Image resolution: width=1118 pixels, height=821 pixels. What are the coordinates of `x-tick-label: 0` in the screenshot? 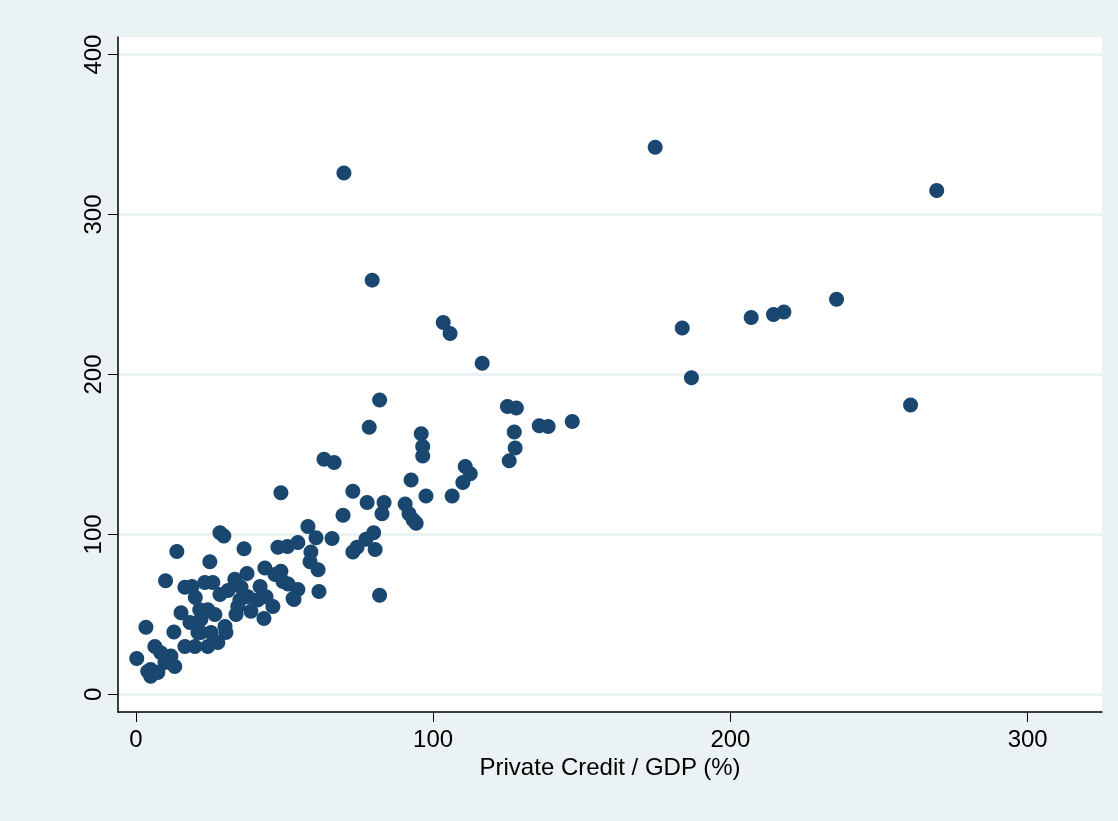 It's located at (136, 738).